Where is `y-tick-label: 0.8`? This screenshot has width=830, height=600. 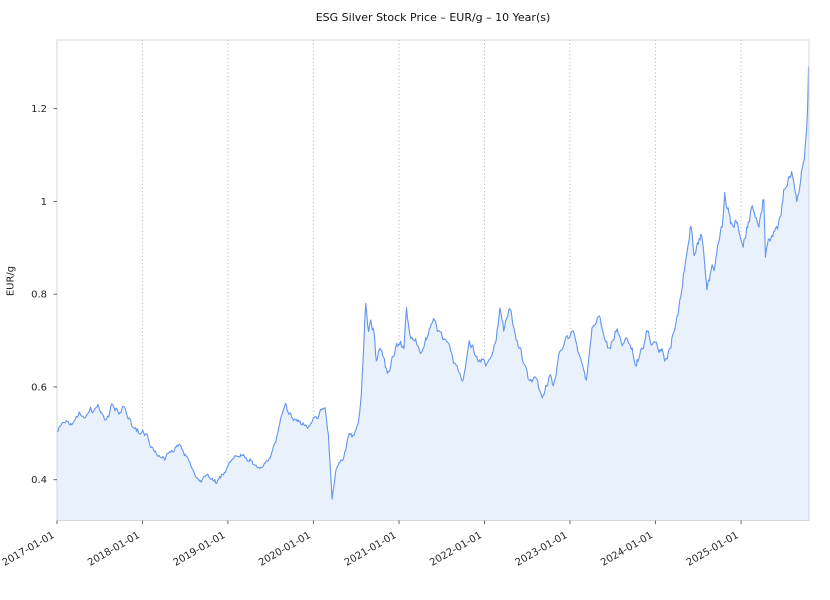 y-tick-label: 0.8 is located at coordinates (39, 295).